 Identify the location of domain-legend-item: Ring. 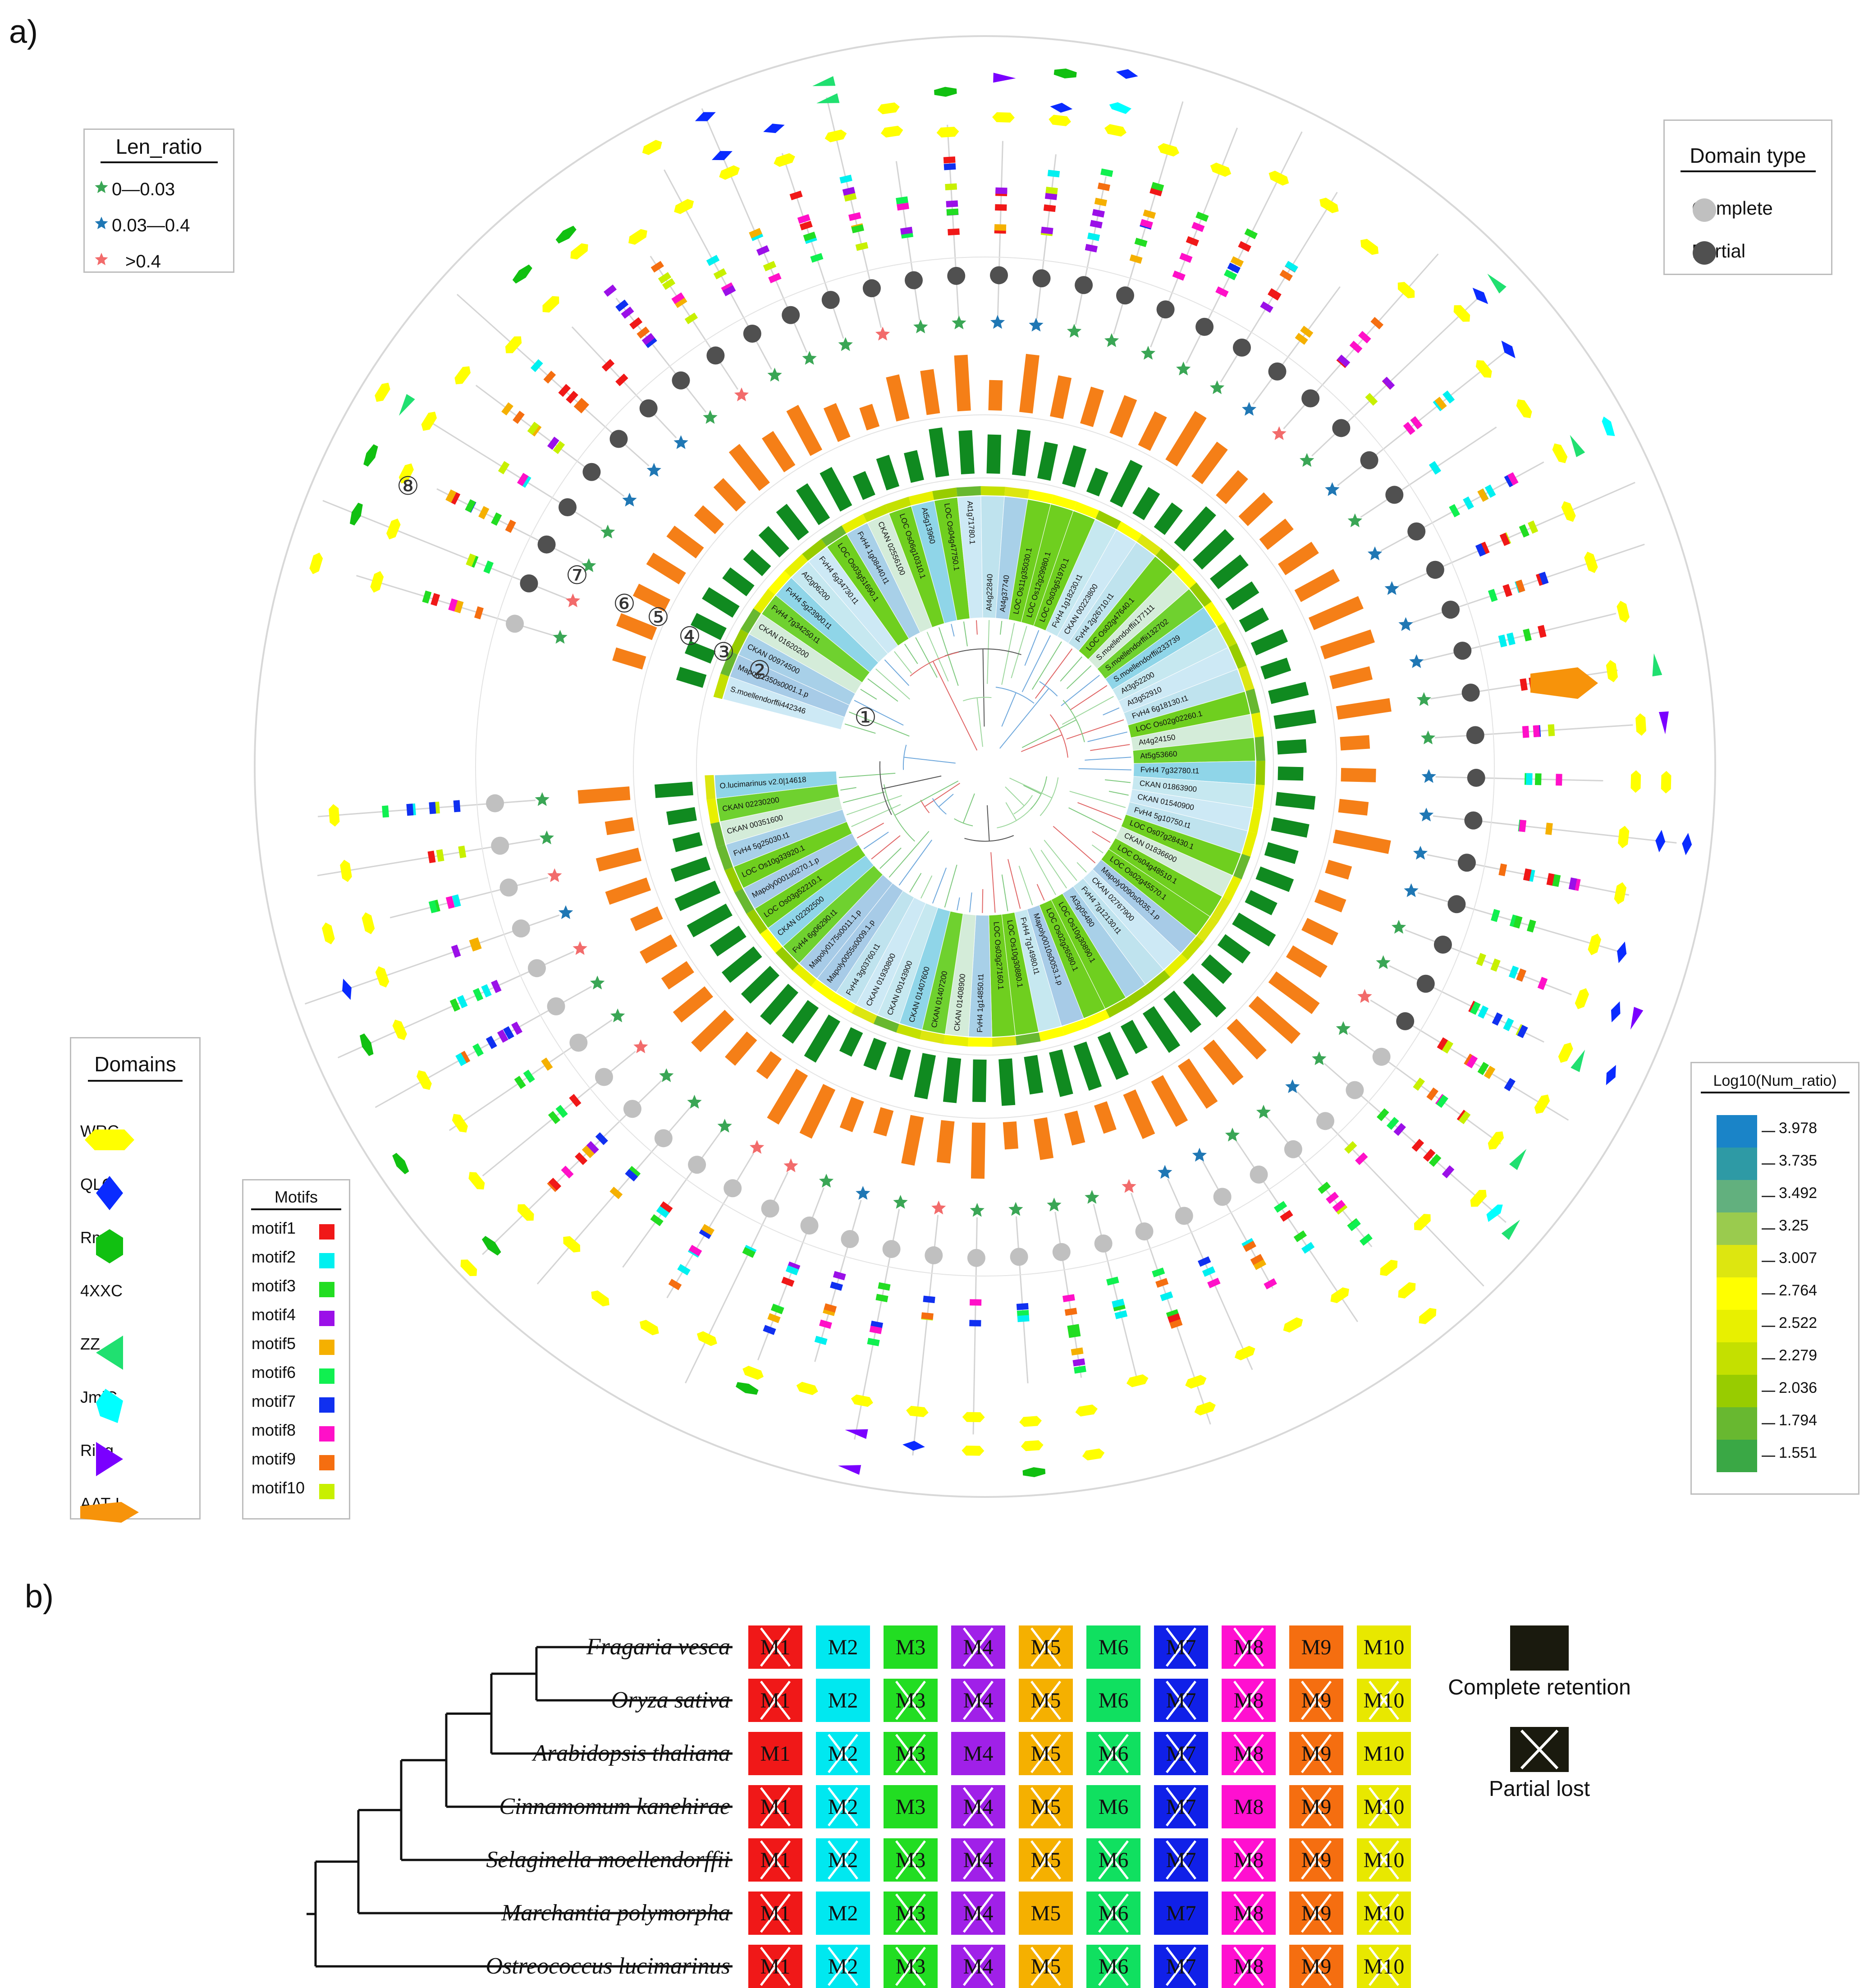
(101, 1458).